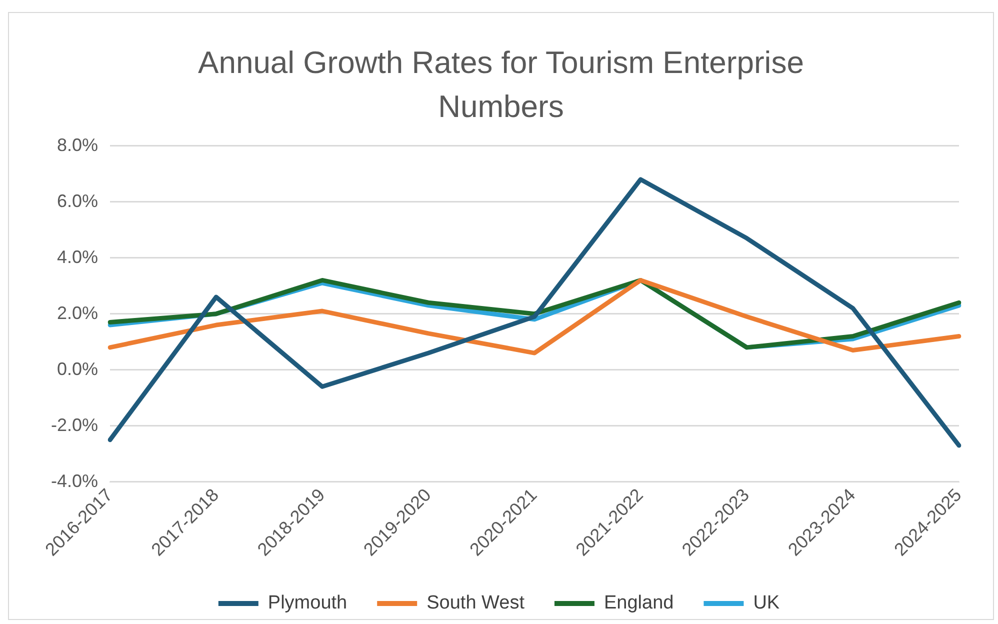  Describe the element at coordinates (74, 480) in the screenshot. I see `y-tick-label: -4.0%` at that location.